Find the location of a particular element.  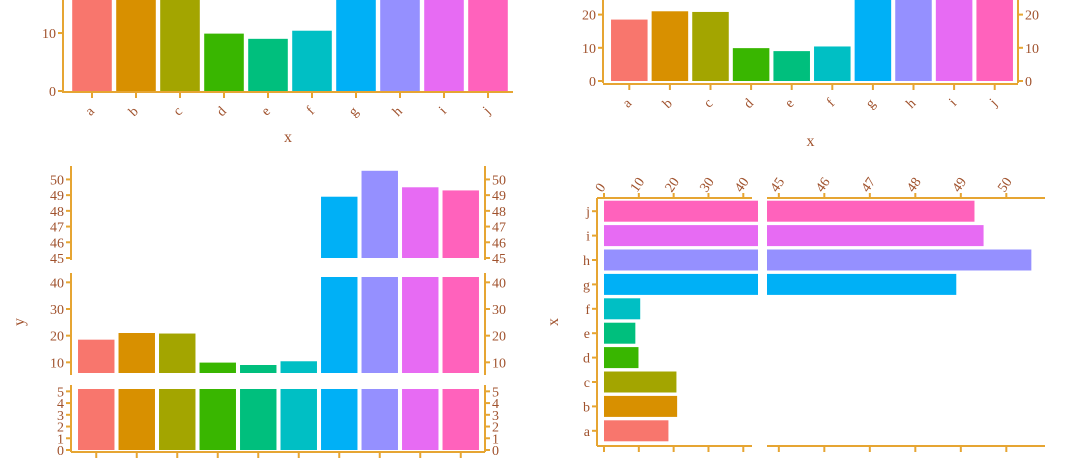

y-tick-label-right: 40 is located at coordinates (499, 283).